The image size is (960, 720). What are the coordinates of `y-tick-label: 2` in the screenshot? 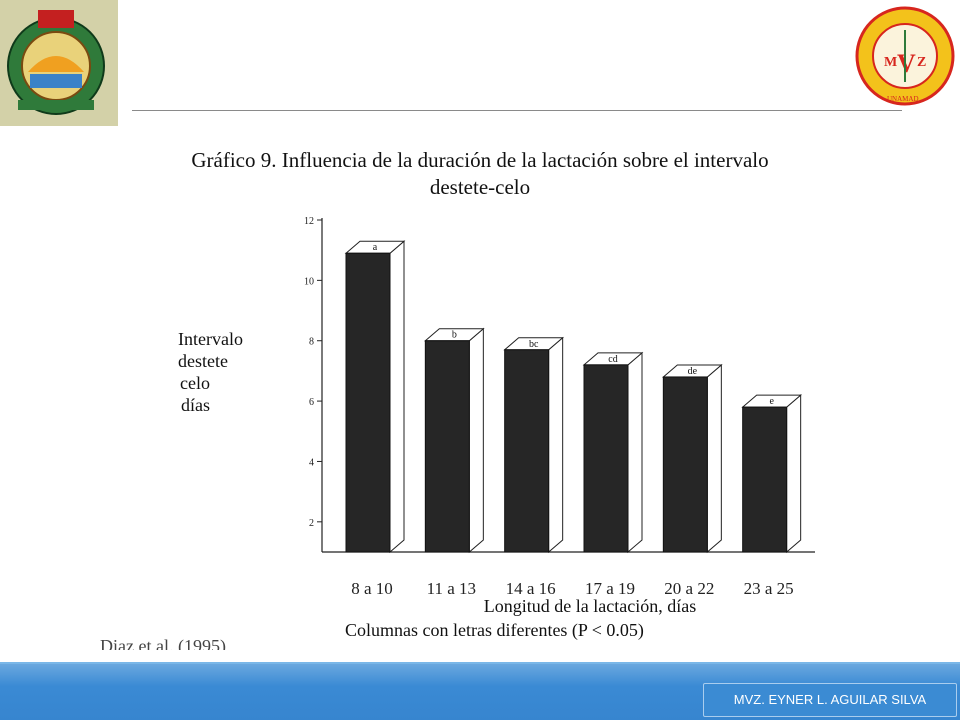 It's located at (311, 523).